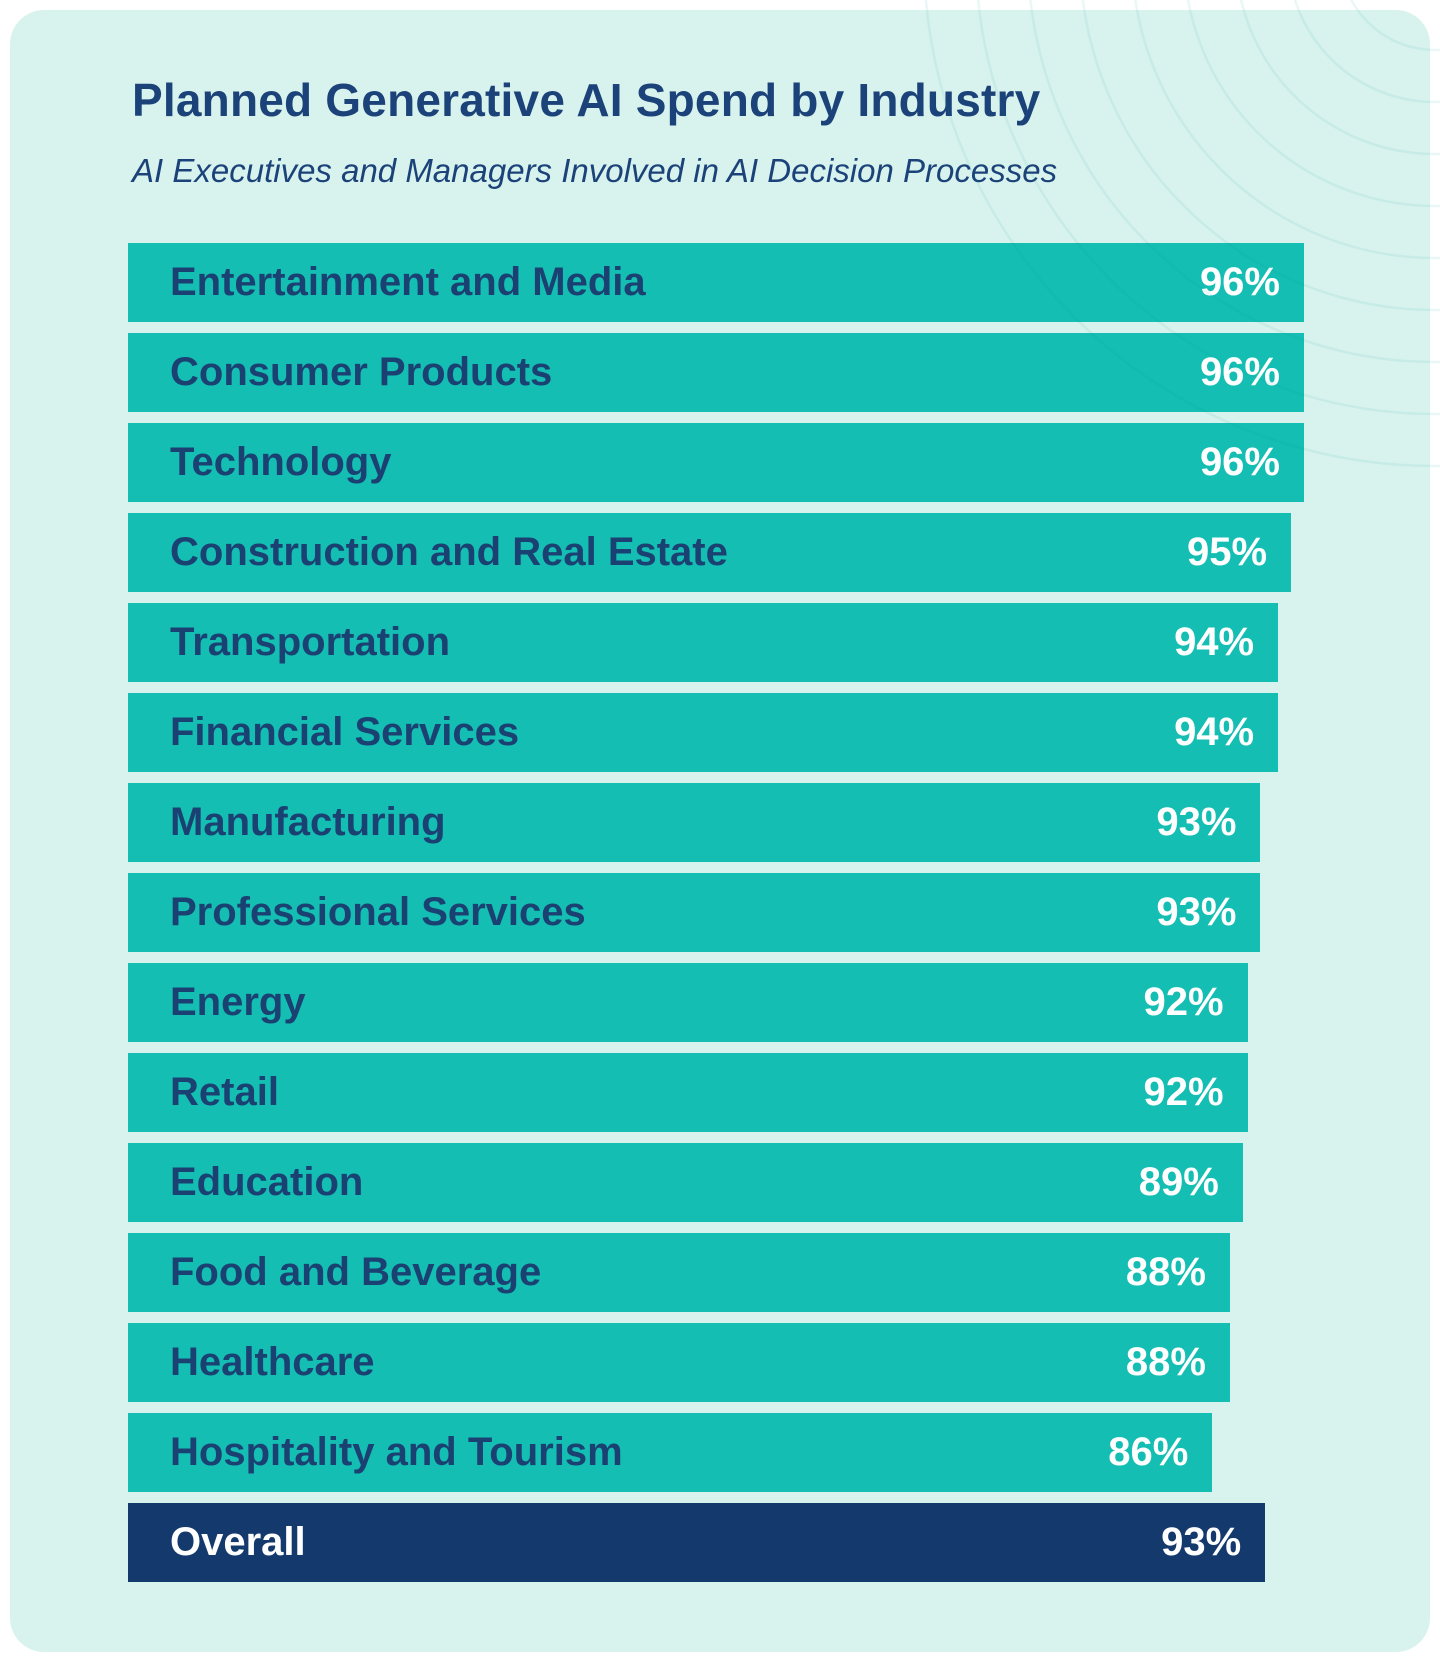  I want to click on bar-row: Energy 92%, so click(688, 1002).